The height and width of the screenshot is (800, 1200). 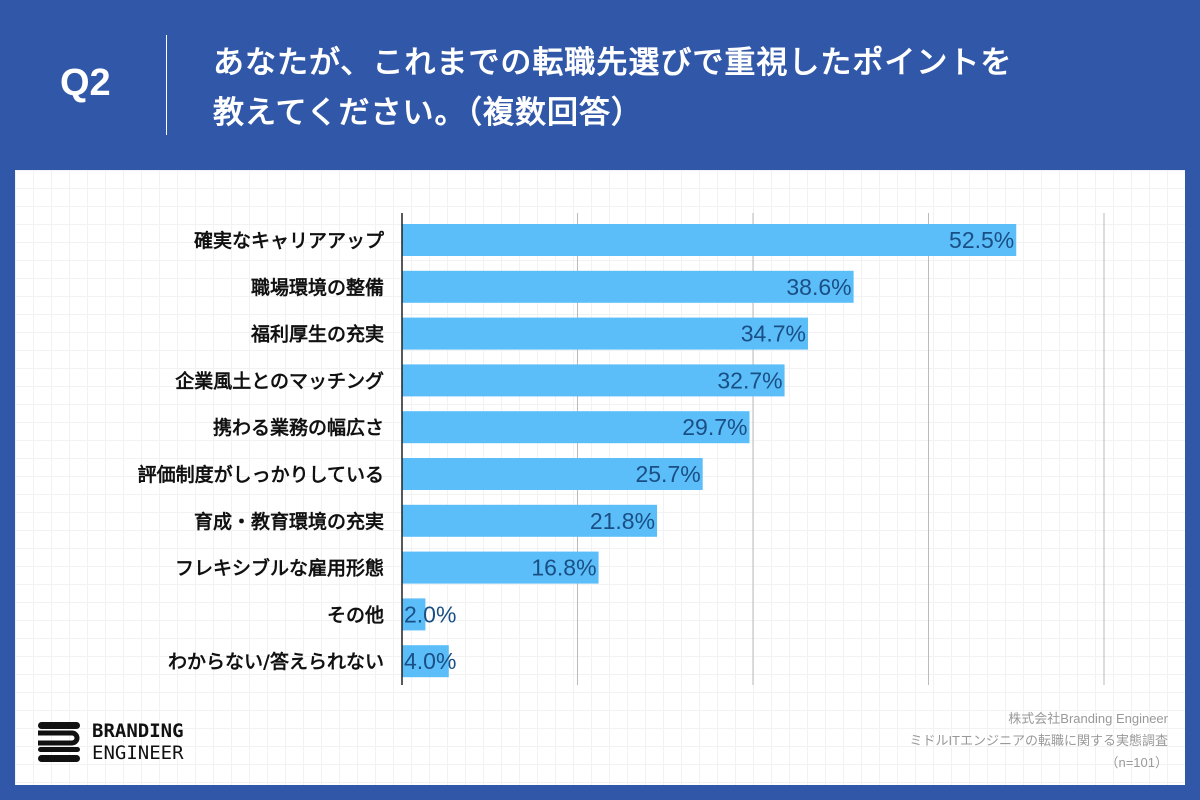 What do you see at coordinates (355, 614) in the screenshot?
I see `category-label: その他` at bounding box center [355, 614].